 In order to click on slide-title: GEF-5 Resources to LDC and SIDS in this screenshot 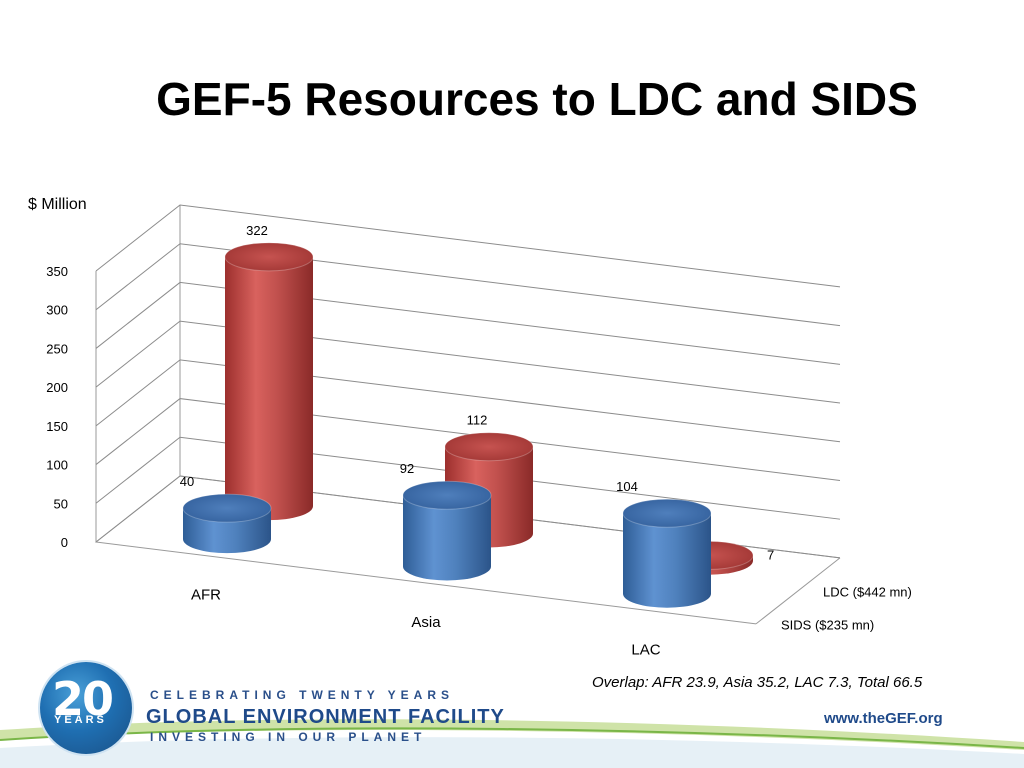, I will do `click(537, 99)`.